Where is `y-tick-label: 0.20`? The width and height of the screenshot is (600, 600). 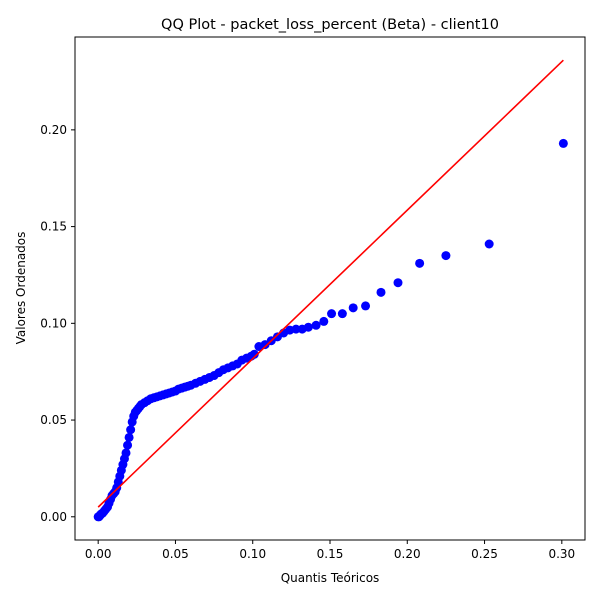 y-tick-label: 0.20 is located at coordinates (53, 130).